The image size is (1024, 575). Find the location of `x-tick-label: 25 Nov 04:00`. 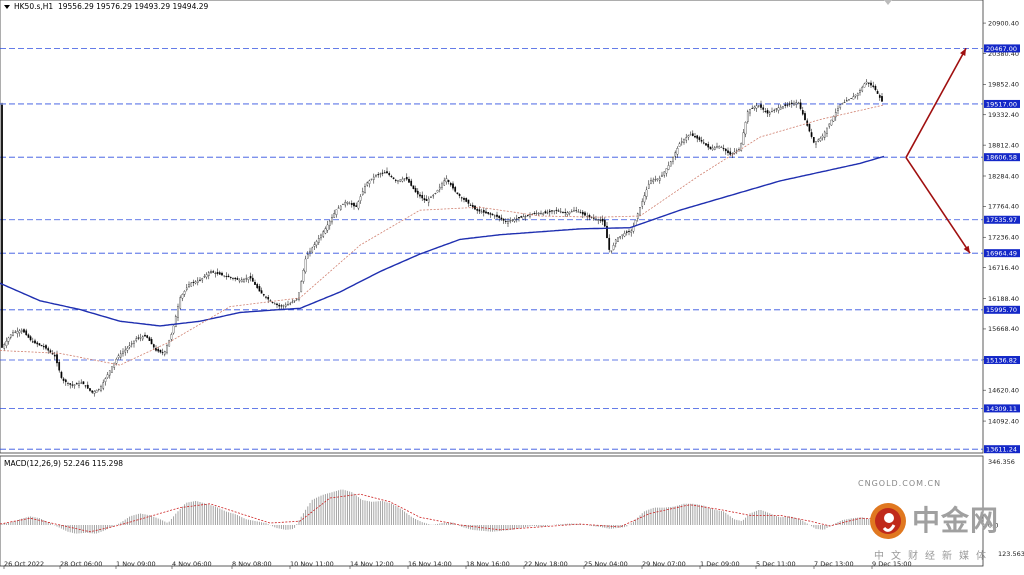

x-tick-label: 25 Nov 04:00 is located at coordinates (606, 564).